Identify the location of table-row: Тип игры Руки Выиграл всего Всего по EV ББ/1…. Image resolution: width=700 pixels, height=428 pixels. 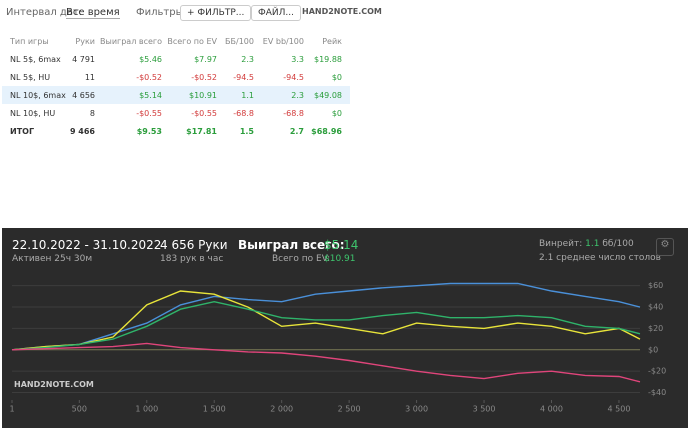
(176, 41).